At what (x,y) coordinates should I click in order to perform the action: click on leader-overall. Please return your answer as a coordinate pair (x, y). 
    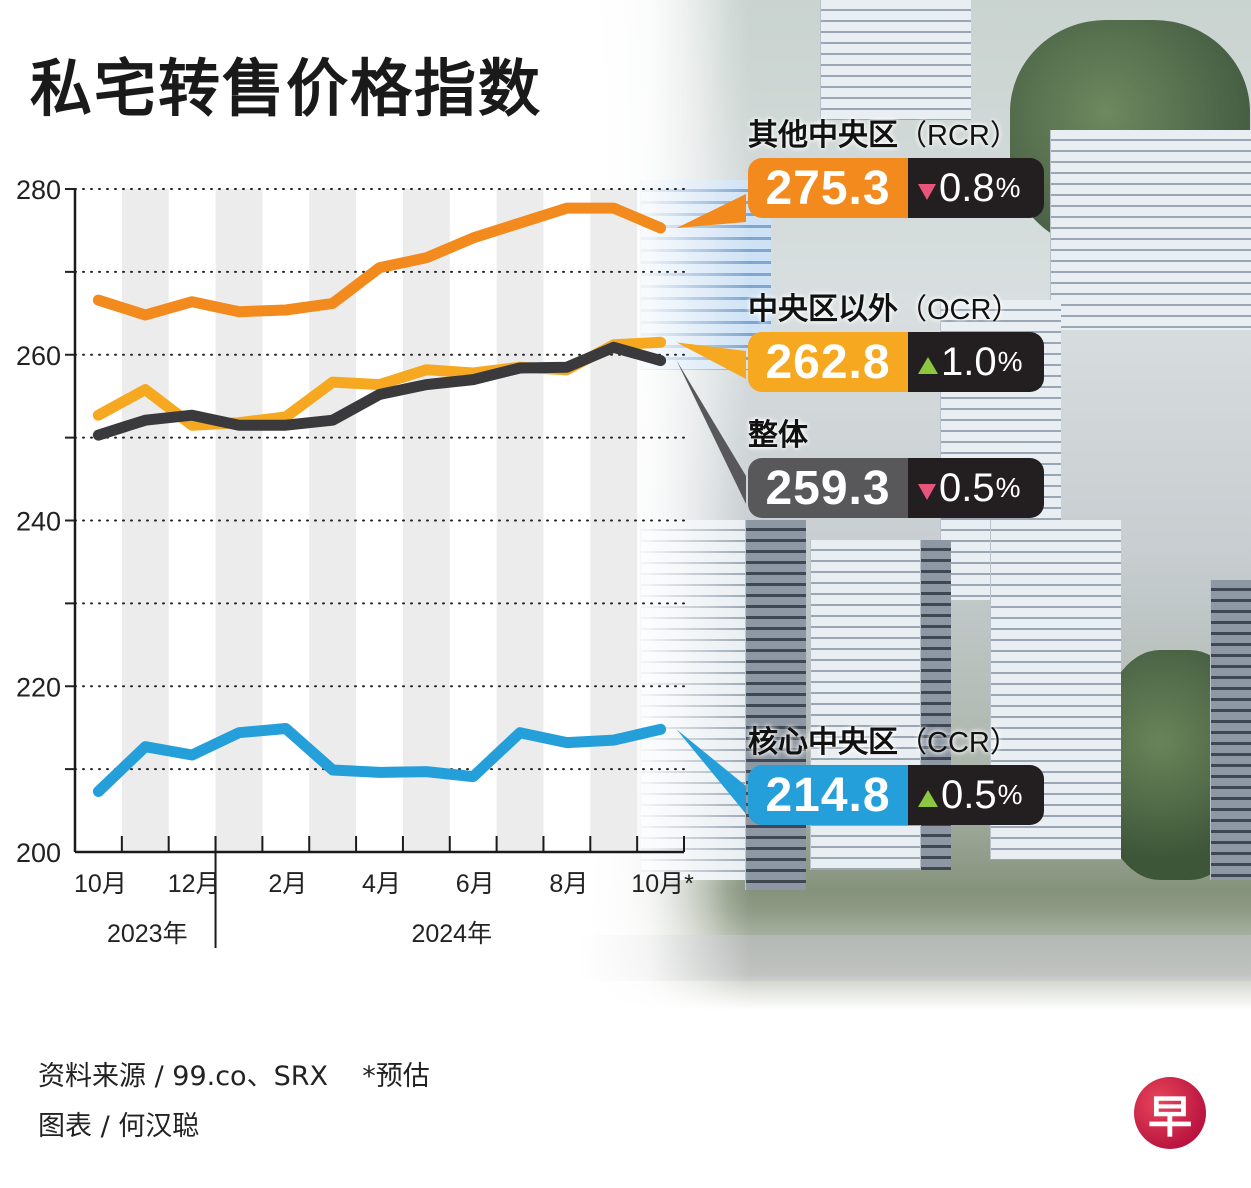
    Looking at the image, I should click on (711, 432).